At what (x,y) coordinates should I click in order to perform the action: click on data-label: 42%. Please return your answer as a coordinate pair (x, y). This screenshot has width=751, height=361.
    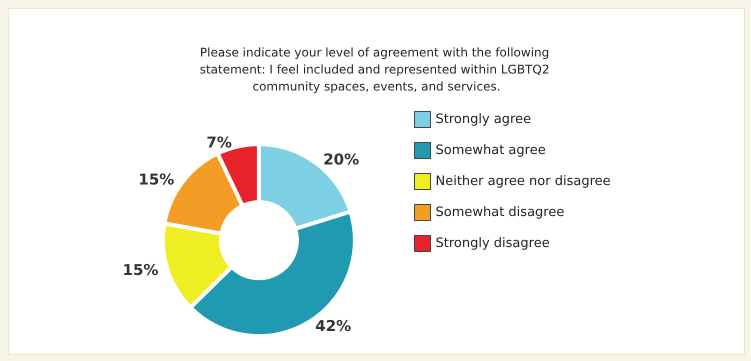
    Looking at the image, I should click on (333, 325).